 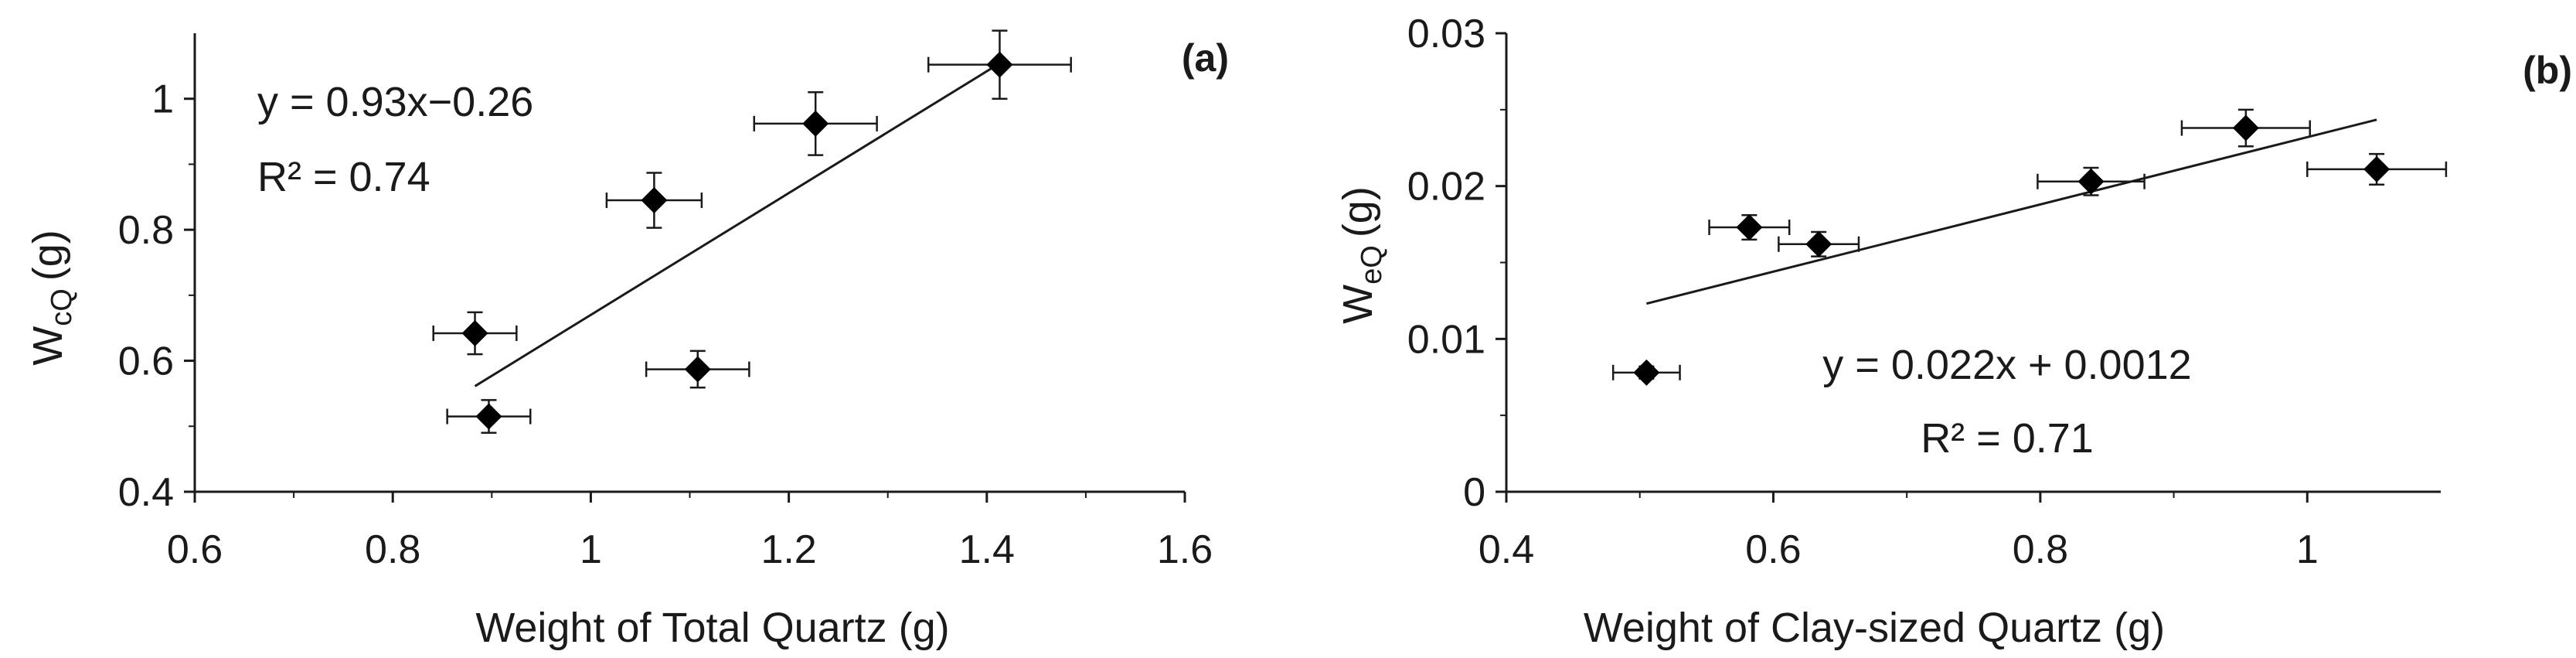 I want to click on fit-line-a, so click(x=737, y=224).